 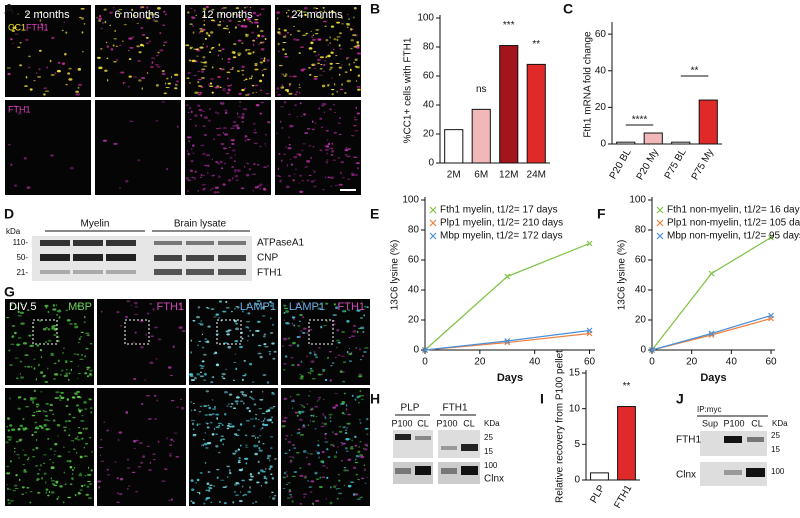 I want to click on significance: **, so click(x=695, y=71).